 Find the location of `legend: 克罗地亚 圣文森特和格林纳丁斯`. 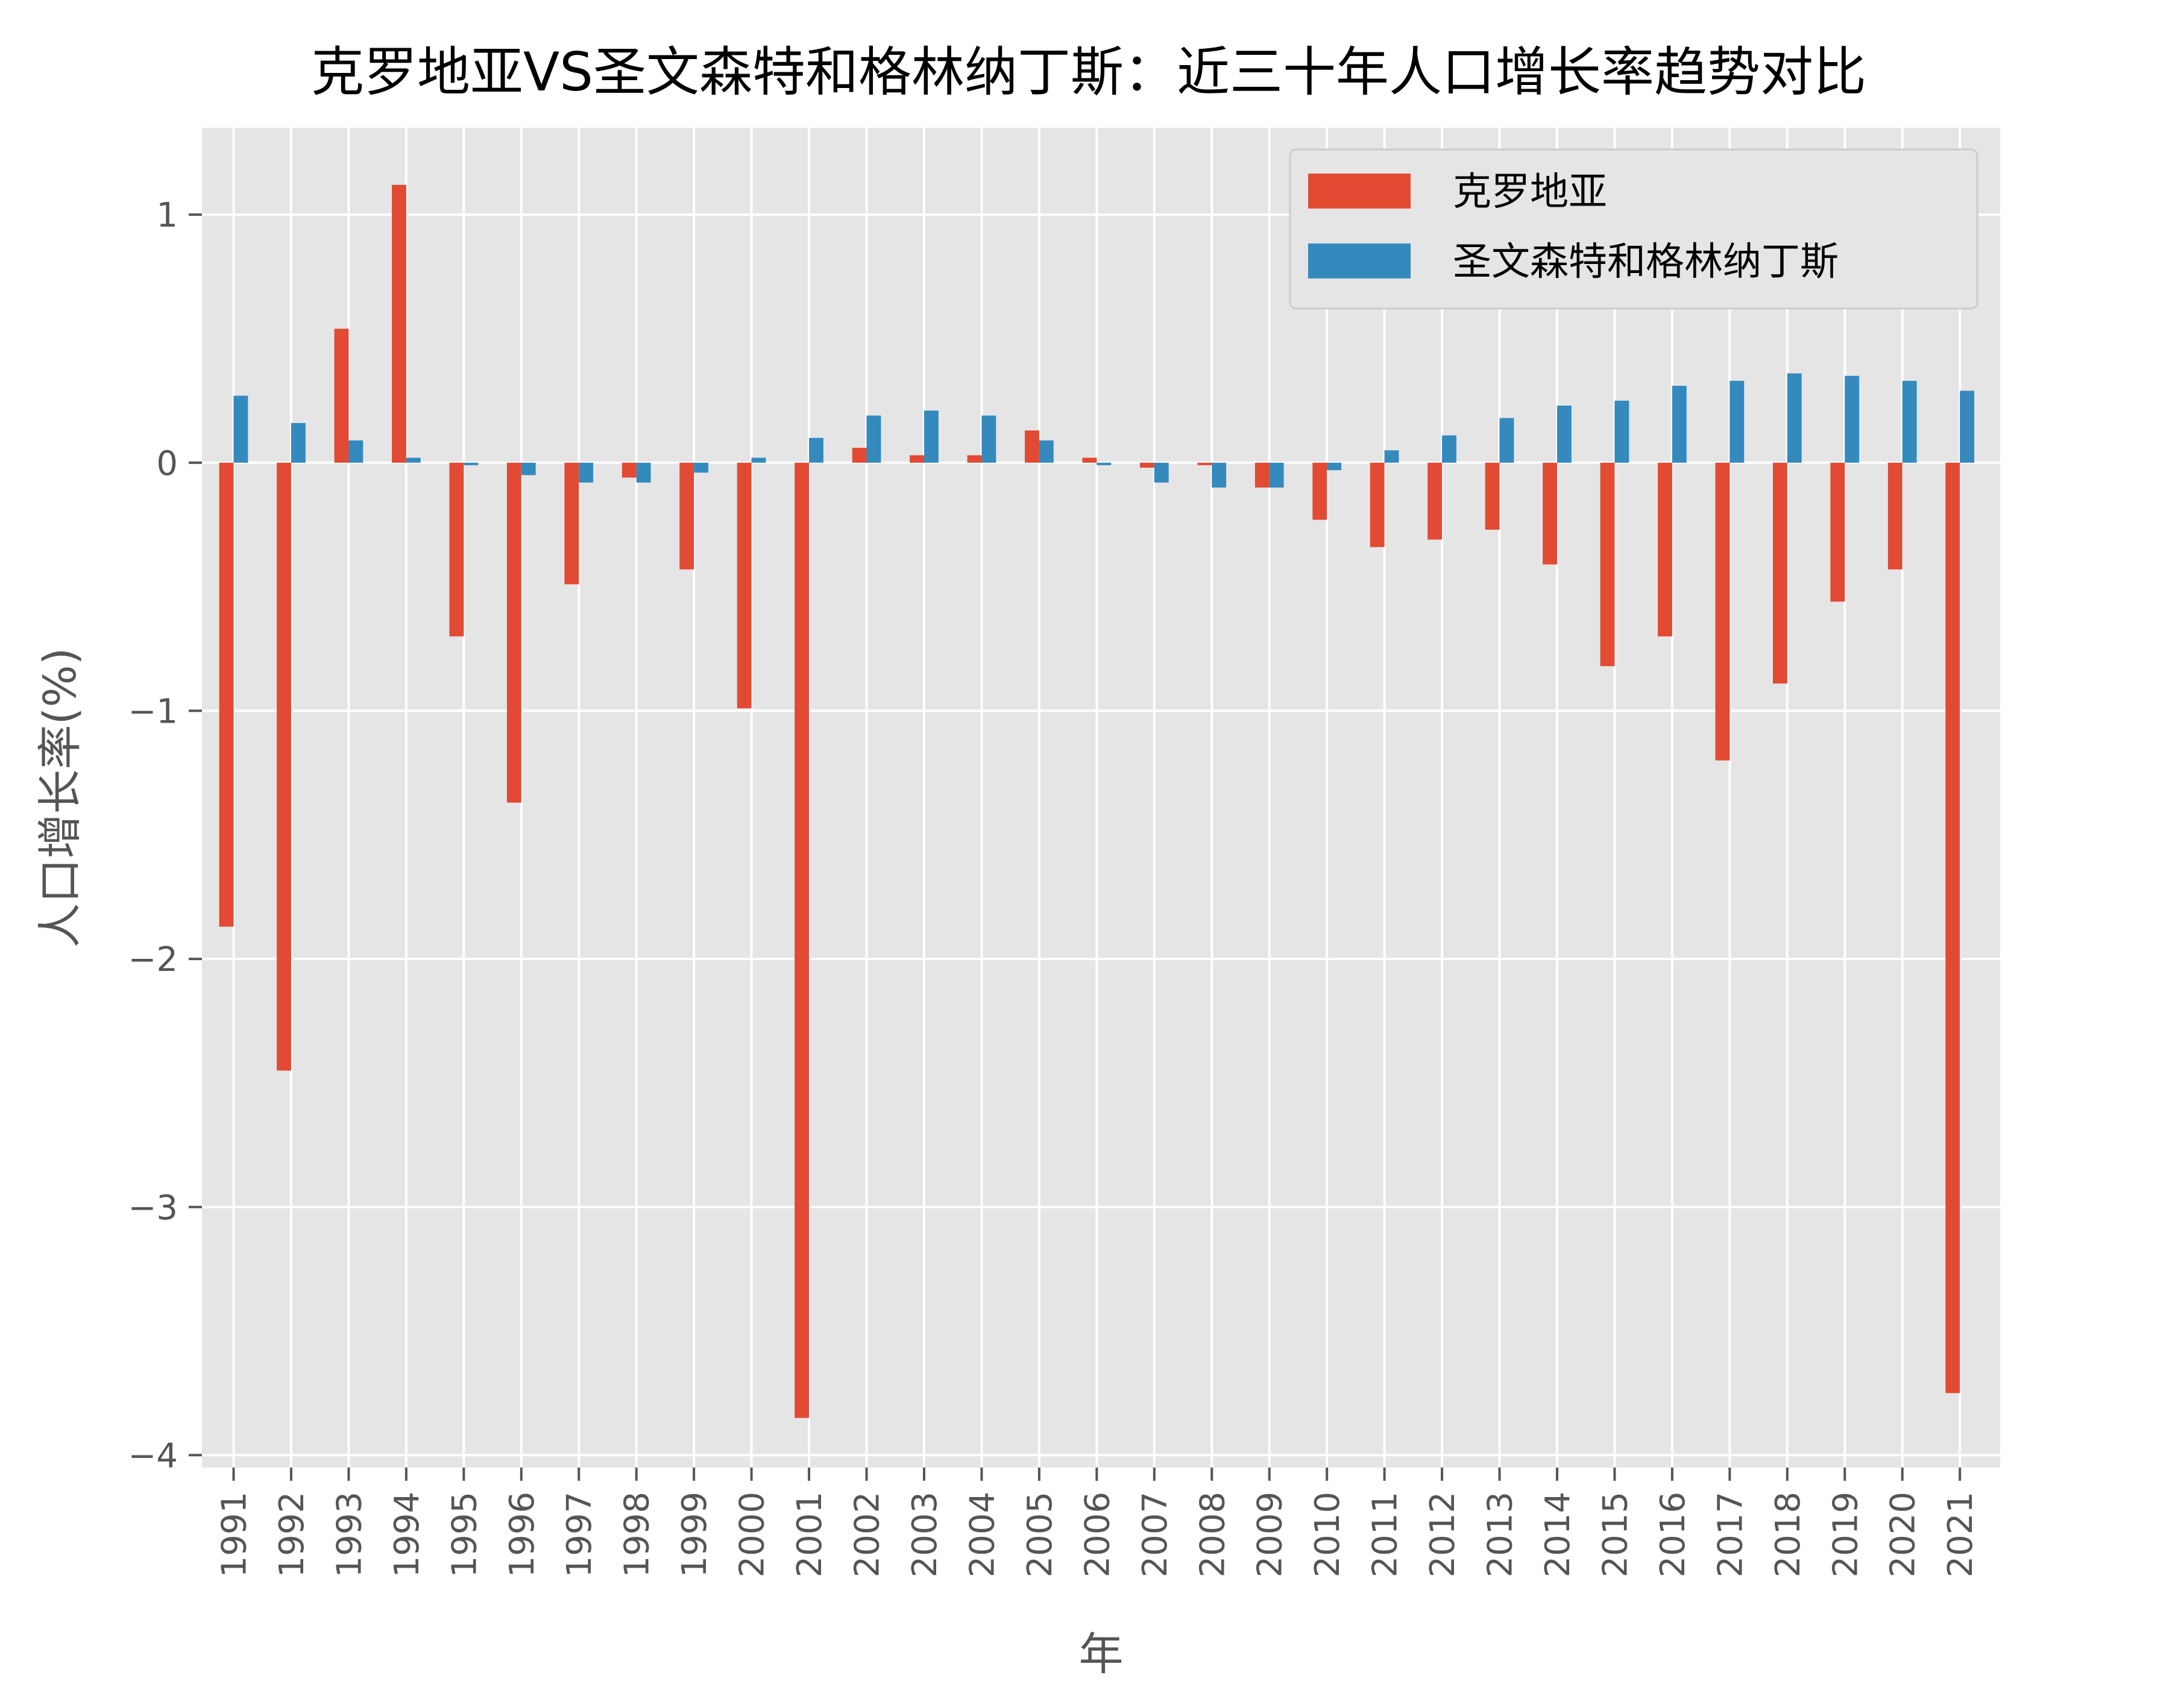

legend: 克罗地亚 圣文森特和格林纳丁斯 is located at coordinates (1633, 229).